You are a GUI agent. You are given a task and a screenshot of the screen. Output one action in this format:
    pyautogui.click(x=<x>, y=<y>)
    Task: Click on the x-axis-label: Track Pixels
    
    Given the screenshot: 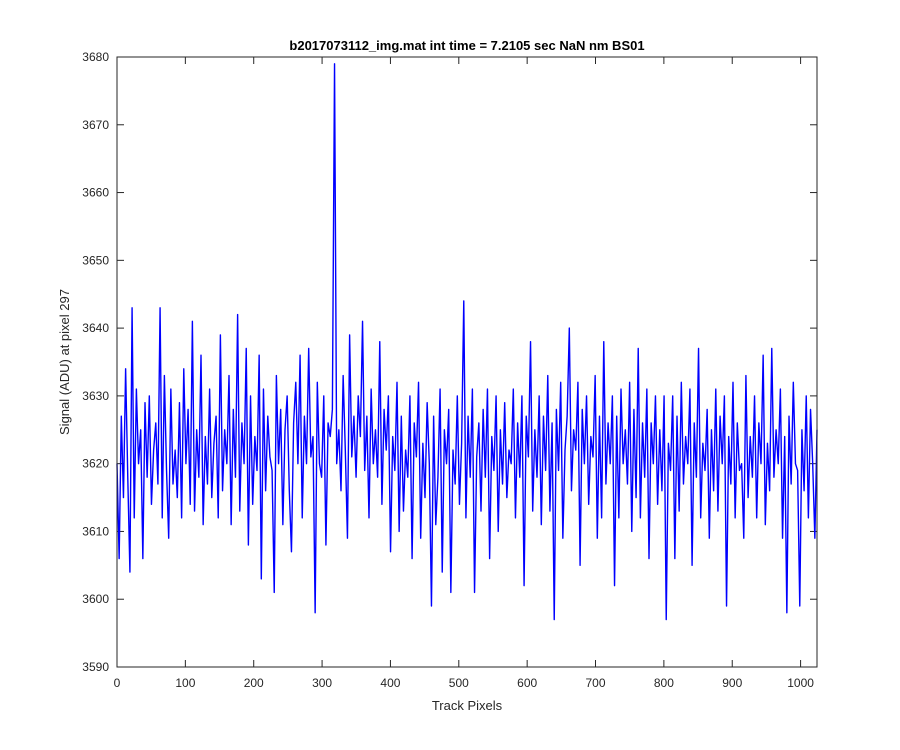 What is the action you would take?
    pyautogui.click(x=467, y=705)
    